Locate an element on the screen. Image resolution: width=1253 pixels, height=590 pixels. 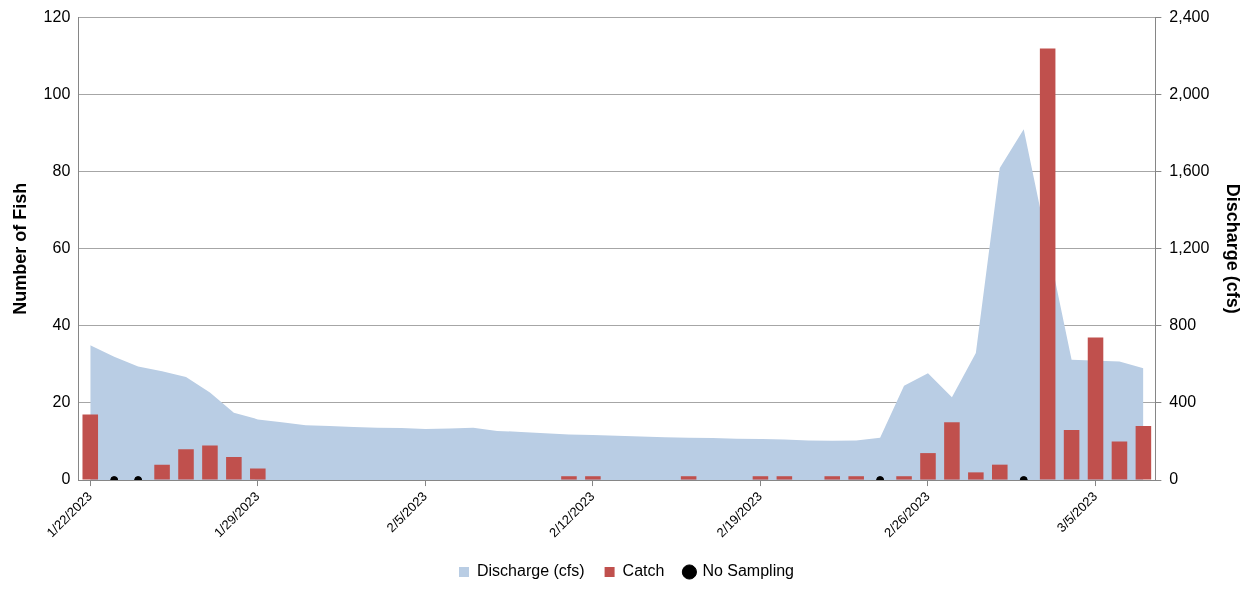
legend-label: Catch is located at coordinates (643, 571).